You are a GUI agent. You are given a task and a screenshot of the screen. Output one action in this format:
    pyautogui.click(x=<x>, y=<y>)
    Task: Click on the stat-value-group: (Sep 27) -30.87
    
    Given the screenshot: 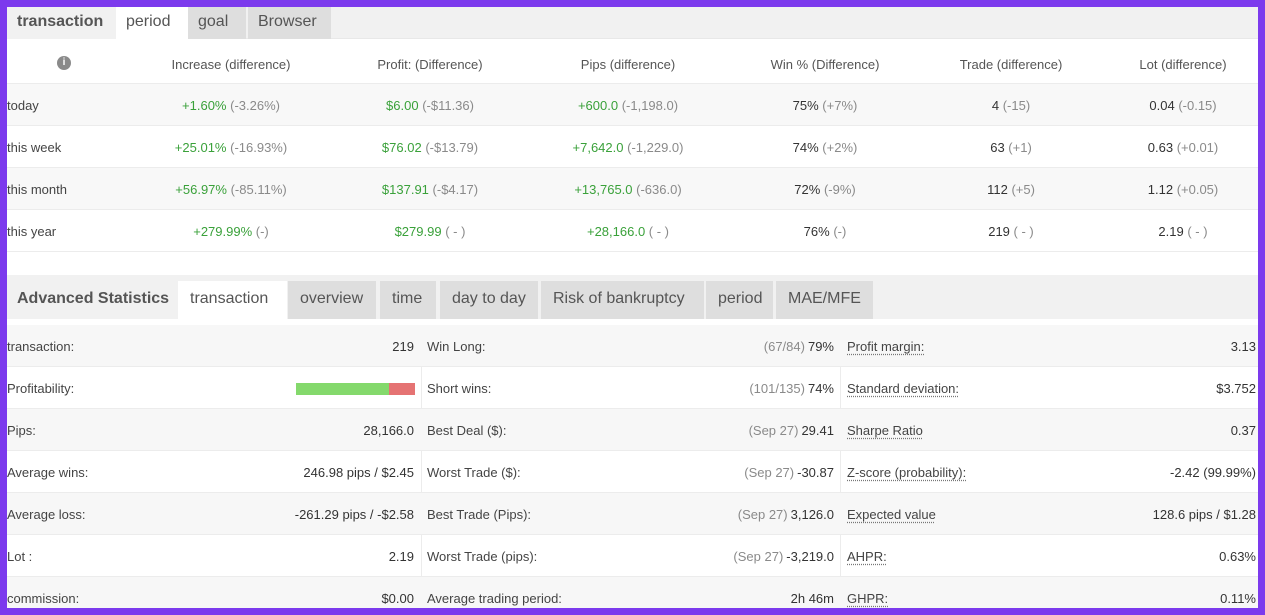 What is the action you would take?
    pyautogui.click(x=789, y=472)
    